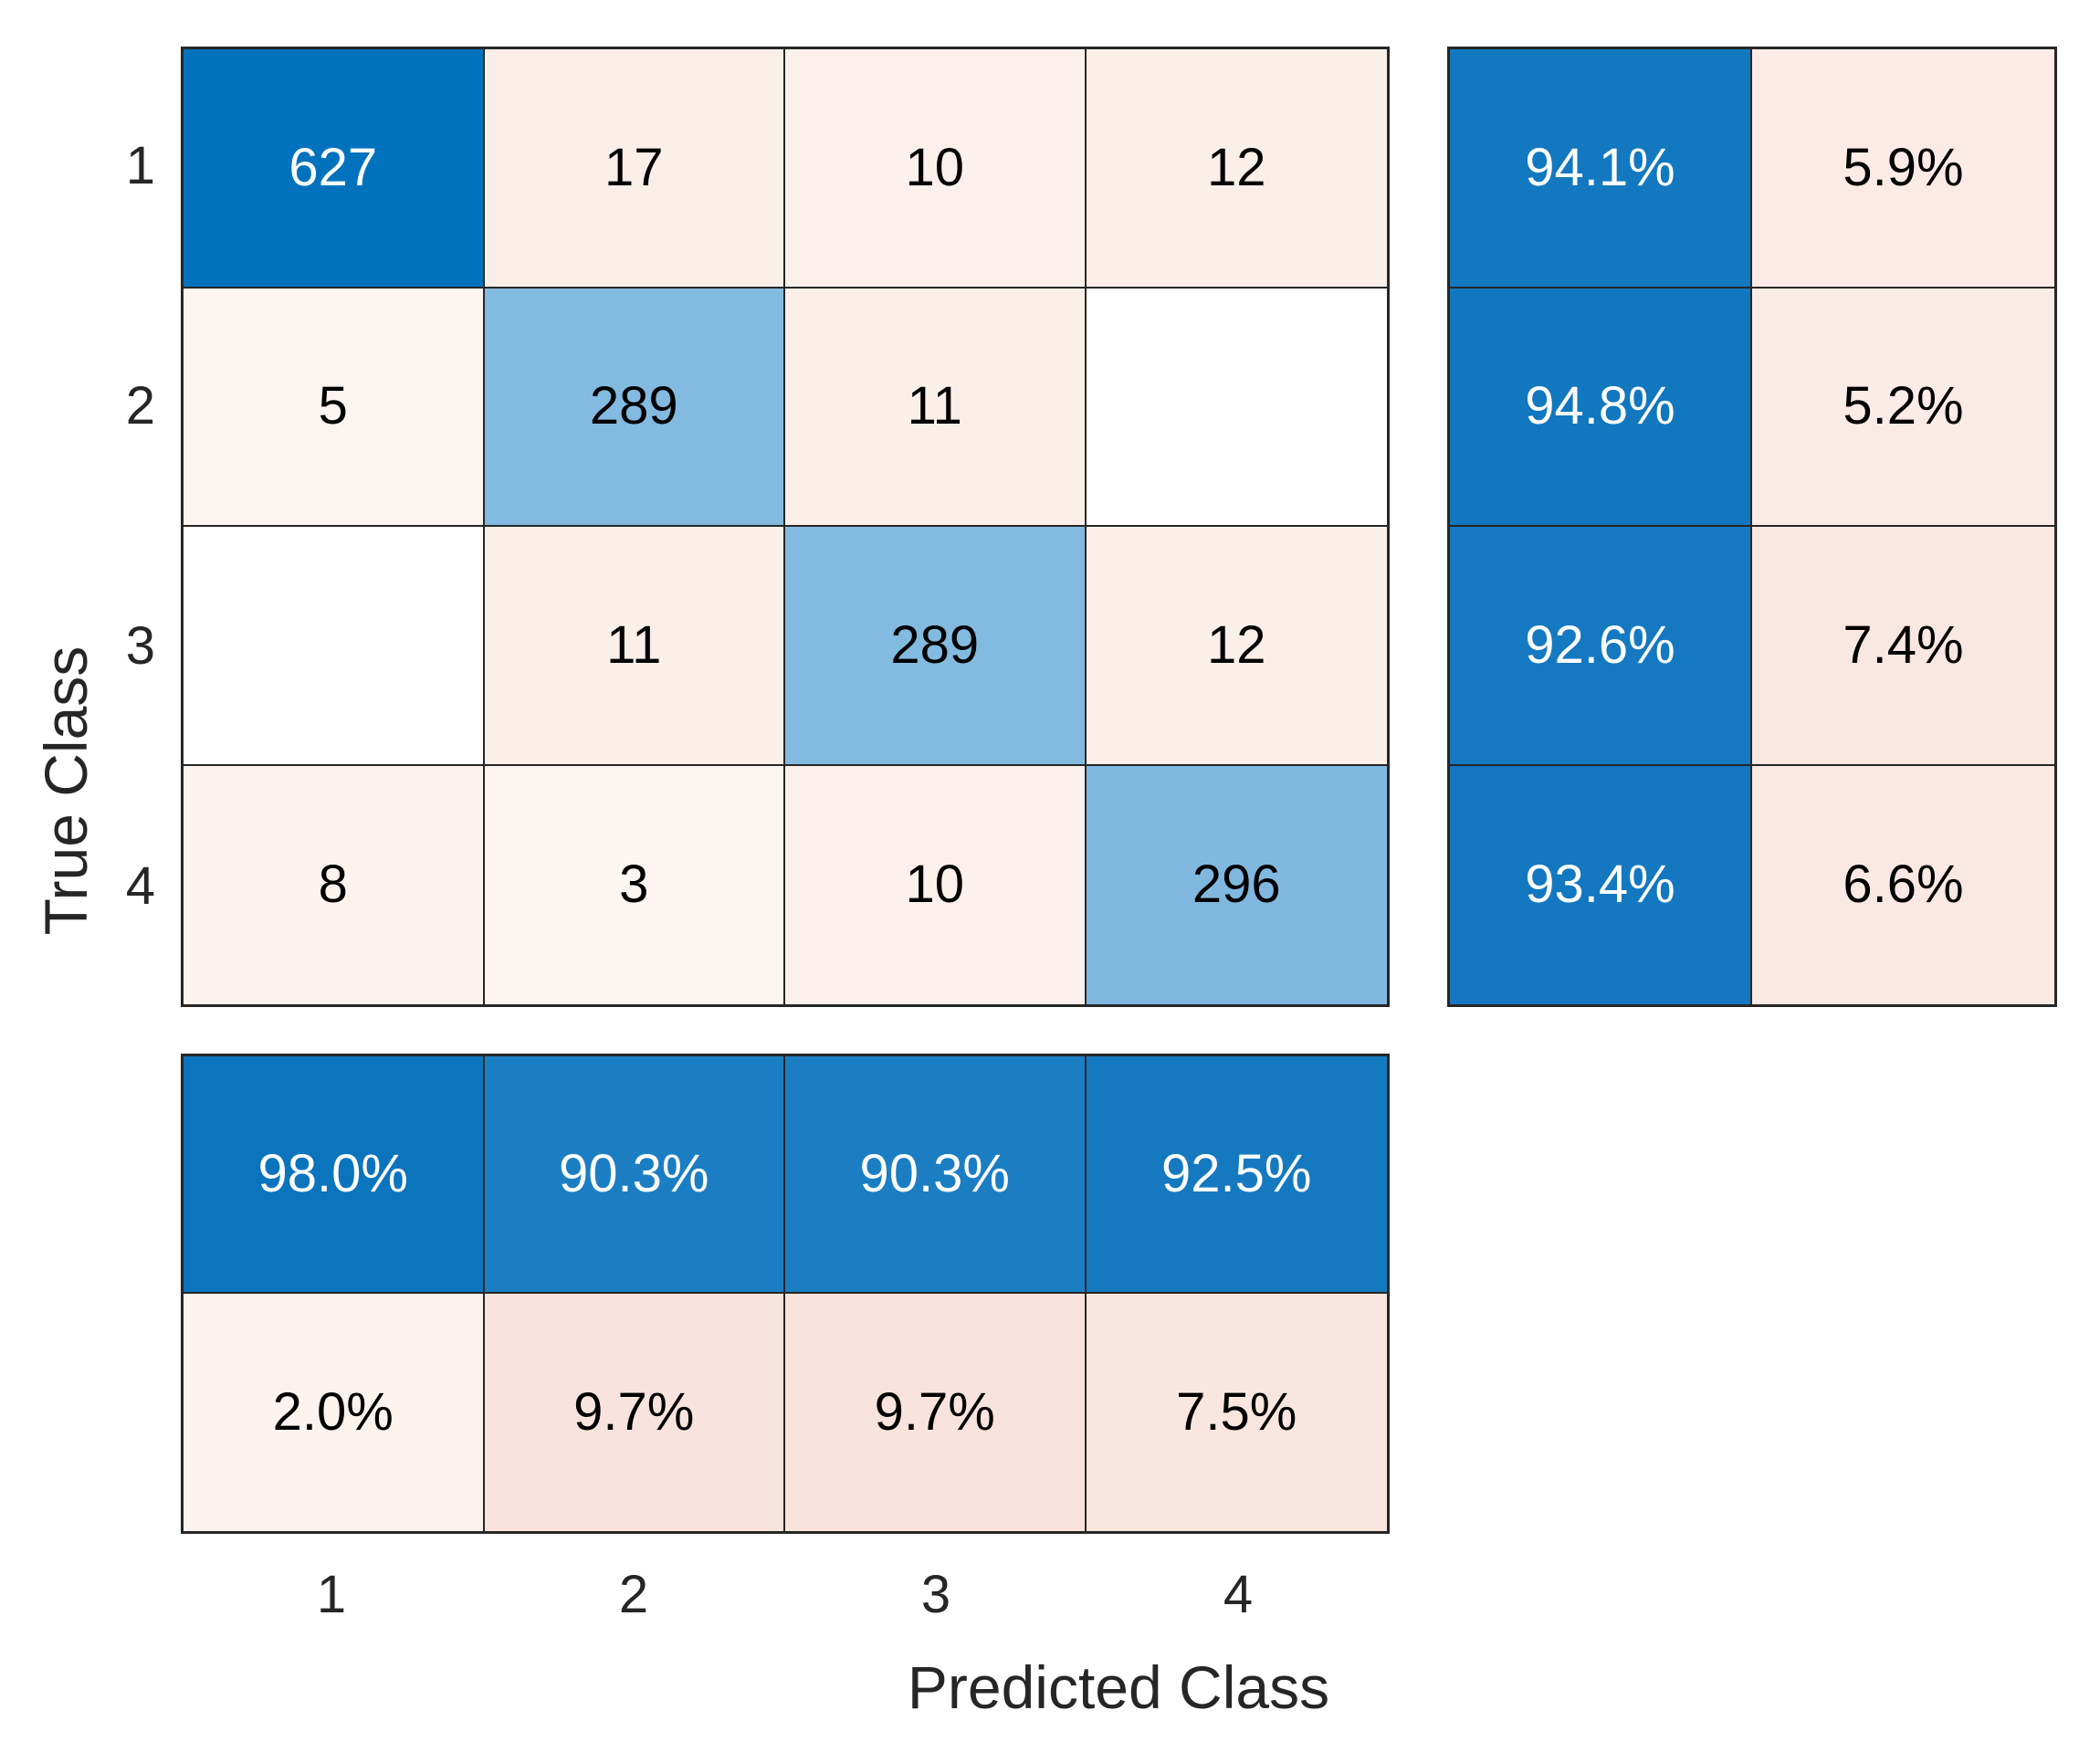  Describe the element at coordinates (1239, 1594) in the screenshot. I see `x-tick-4: 4` at that location.